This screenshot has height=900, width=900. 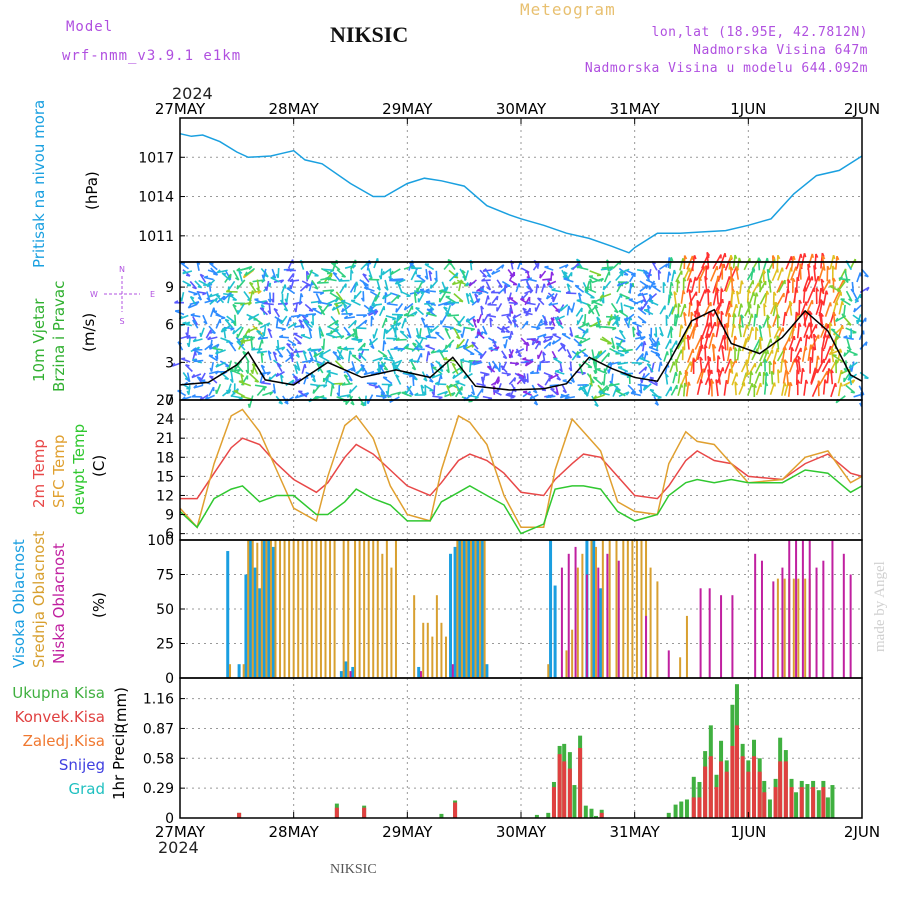 I want to click on y-tick-label: 24, so click(x=165, y=420).